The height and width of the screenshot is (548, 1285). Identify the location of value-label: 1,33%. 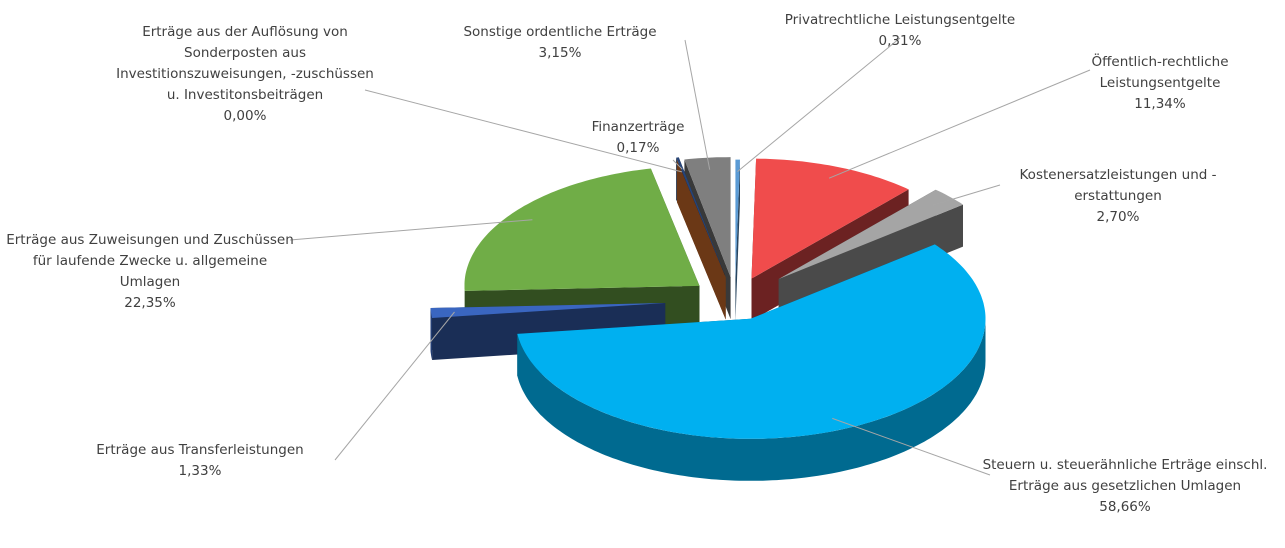
(200, 471).